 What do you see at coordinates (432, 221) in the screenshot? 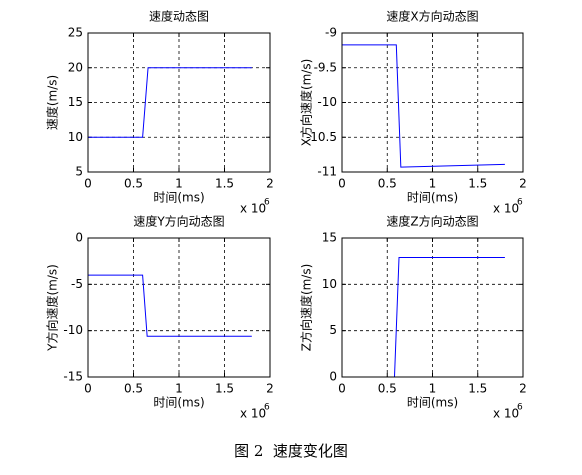
I see `chart-title: 速度Z方向动态图` at bounding box center [432, 221].